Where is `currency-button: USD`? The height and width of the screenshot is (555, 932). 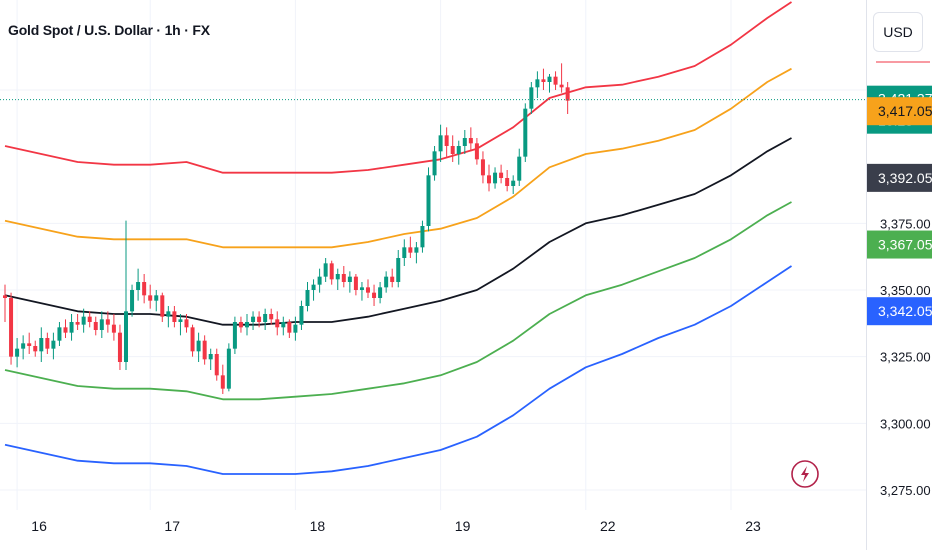 currency-button: USD is located at coordinates (898, 32).